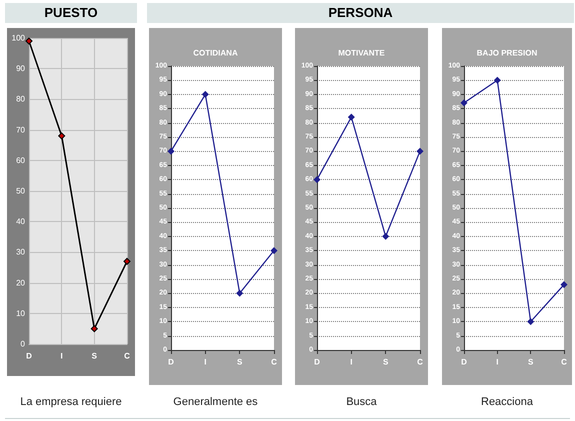 The image size is (575, 421). Describe the element at coordinates (215, 402) in the screenshot. I see `text: Generalmente es` at that location.